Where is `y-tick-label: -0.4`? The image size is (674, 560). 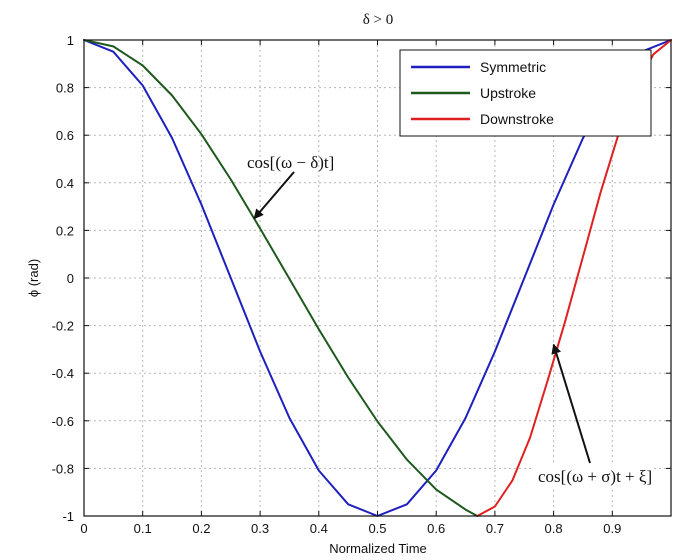
y-tick-label: -0.4 is located at coordinates (63, 373).